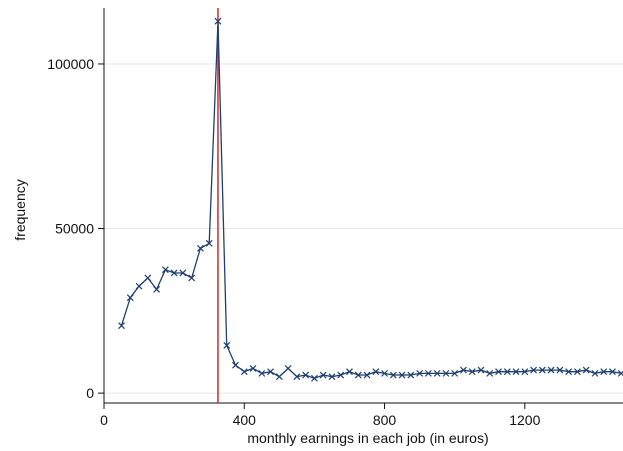 The width and height of the screenshot is (623, 451). Describe the element at coordinates (104, 420) in the screenshot. I see `x-tick-label: 0` at that location.